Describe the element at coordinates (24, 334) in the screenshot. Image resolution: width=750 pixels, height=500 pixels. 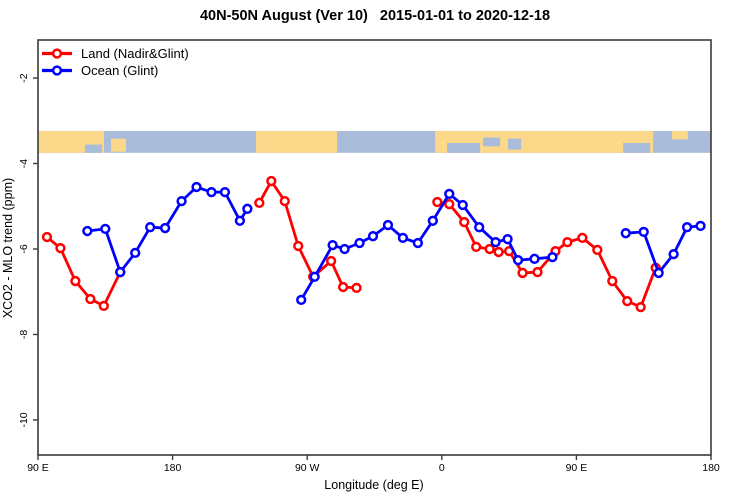
I see `y-tick-label: -8` at that location.